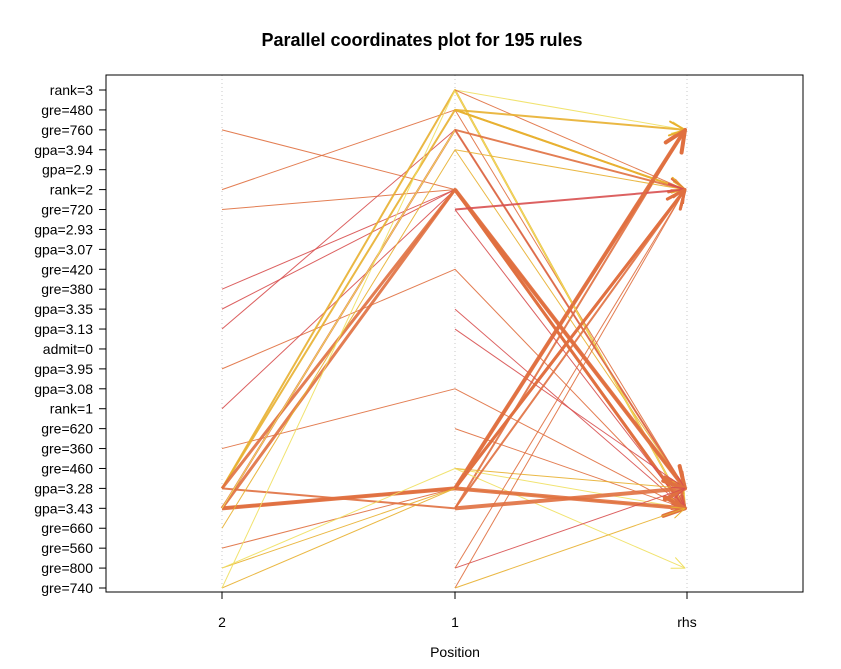 The width and height of the screenshot is (841, 669). Describe the element at coordinates (686, 622) in the screenshot. I see `x-tick-label: rhs` at that location.